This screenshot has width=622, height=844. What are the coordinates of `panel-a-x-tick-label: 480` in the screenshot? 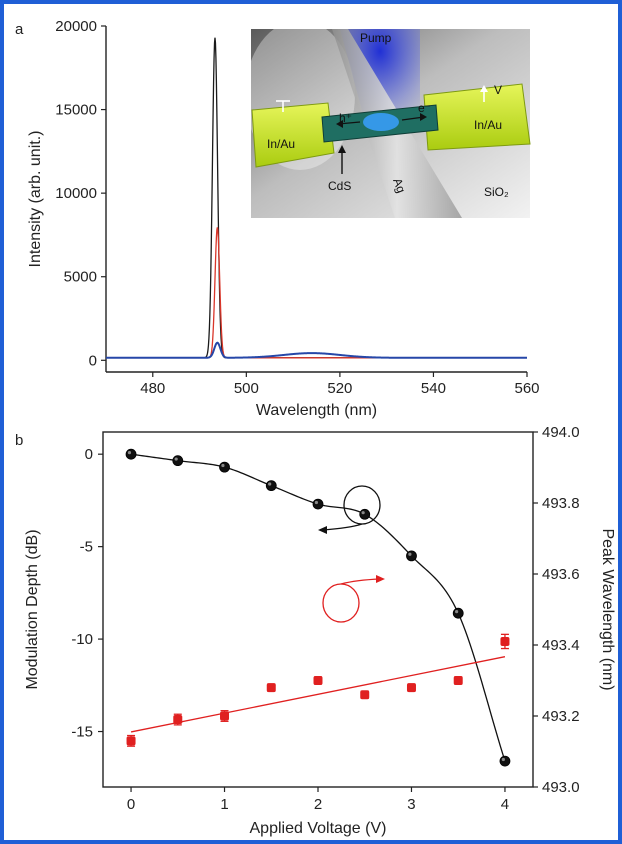 It's located at (152, 388).